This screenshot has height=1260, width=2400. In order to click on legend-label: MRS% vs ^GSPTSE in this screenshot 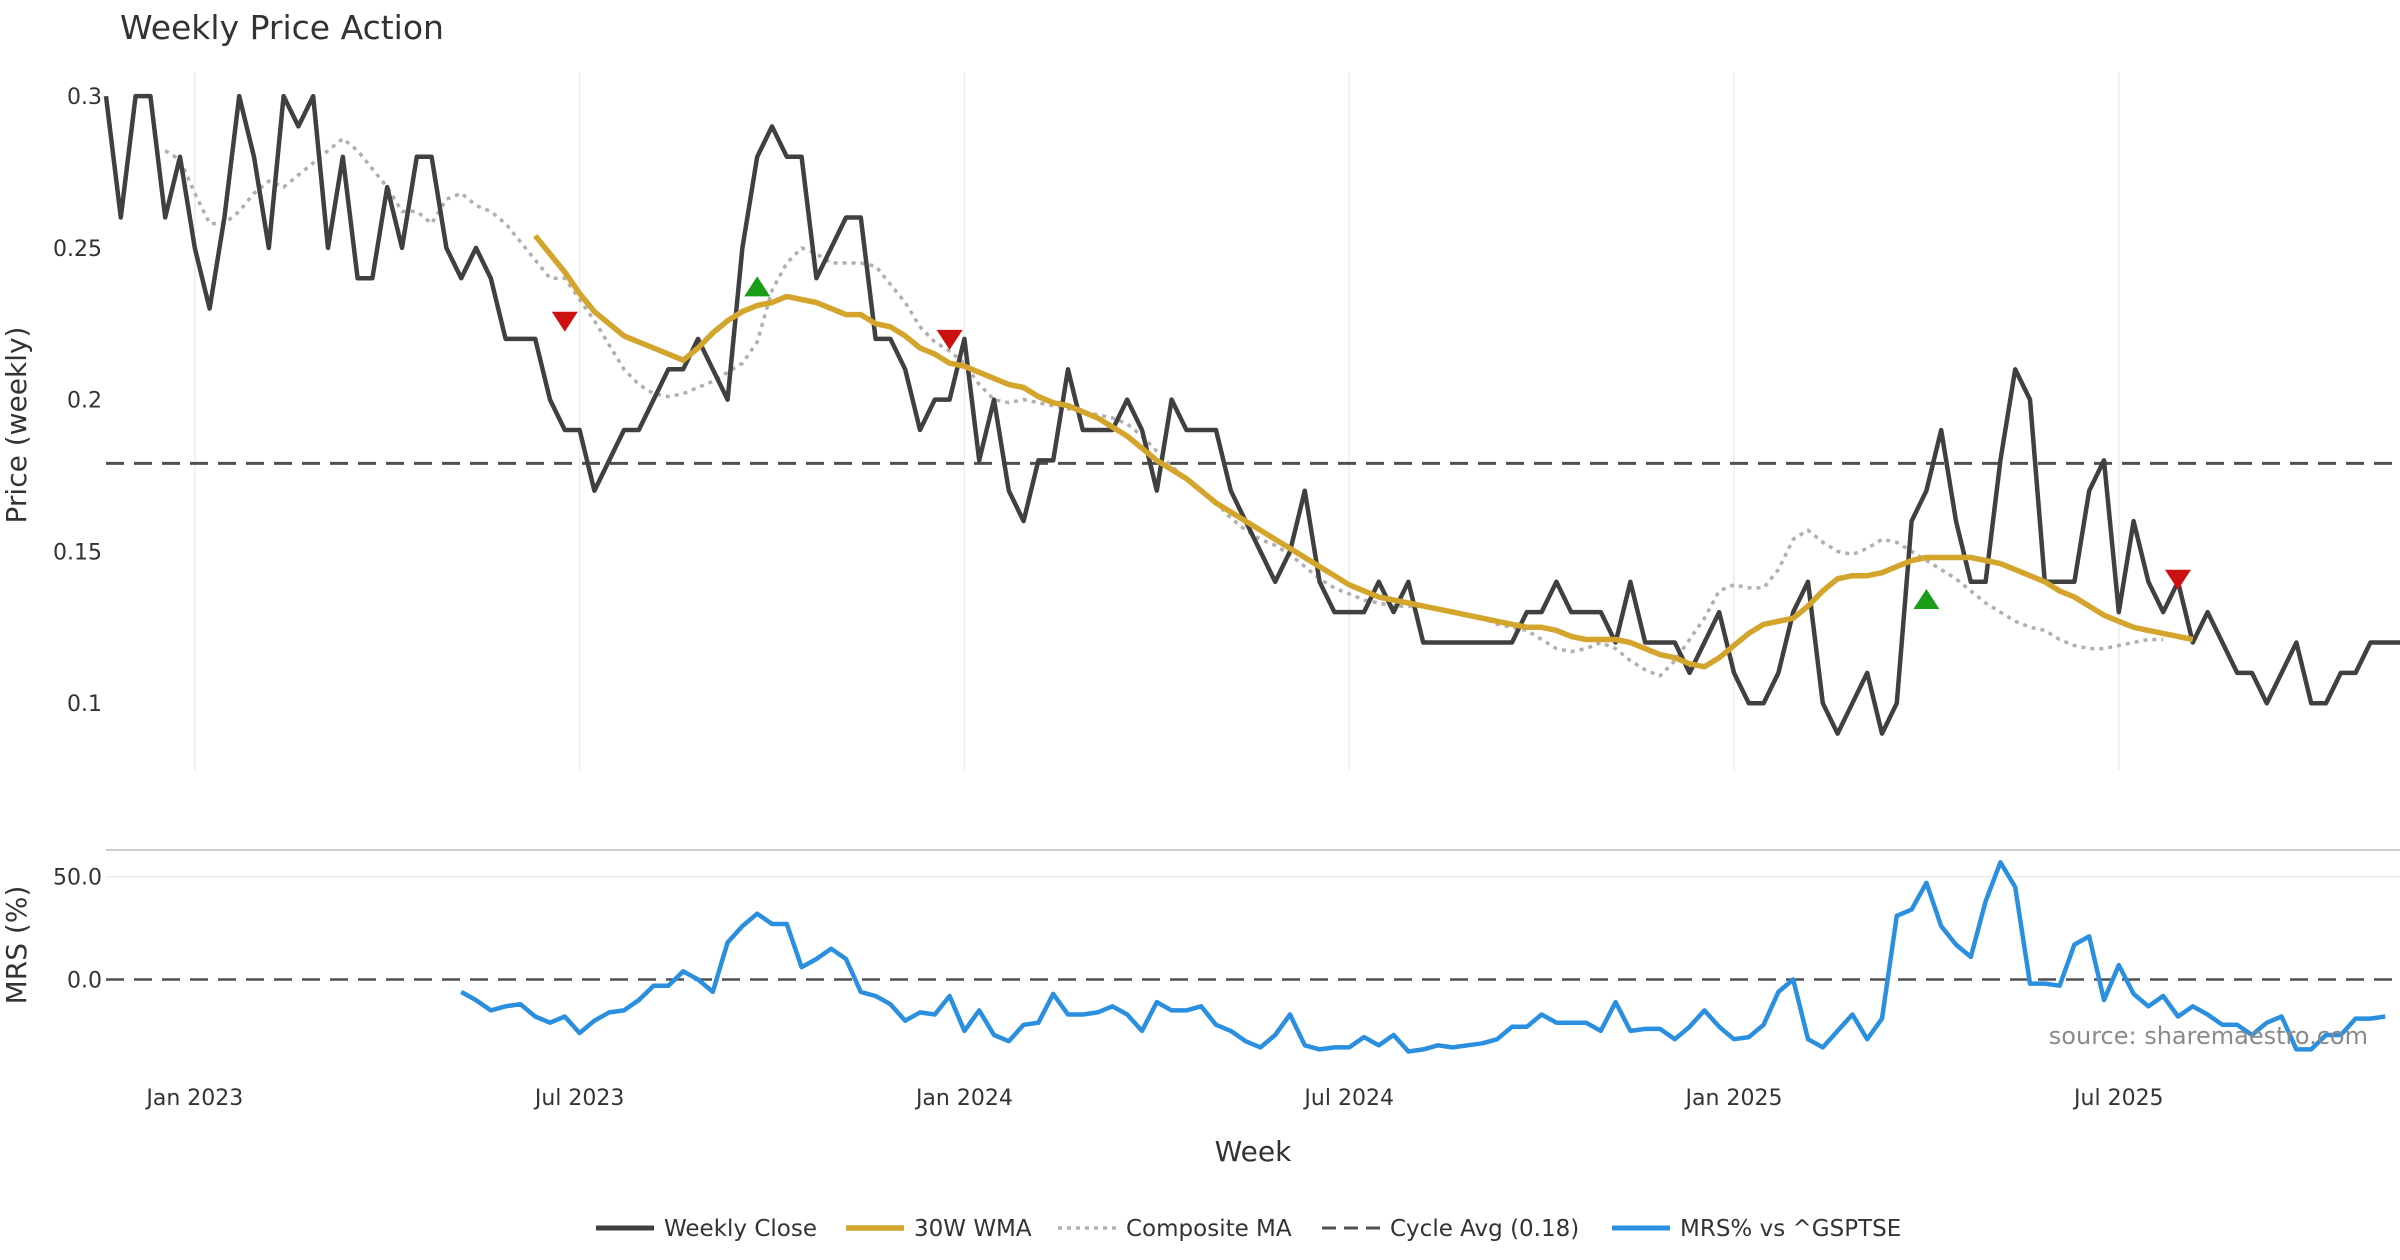, I will do `click(1790, 1229)`.